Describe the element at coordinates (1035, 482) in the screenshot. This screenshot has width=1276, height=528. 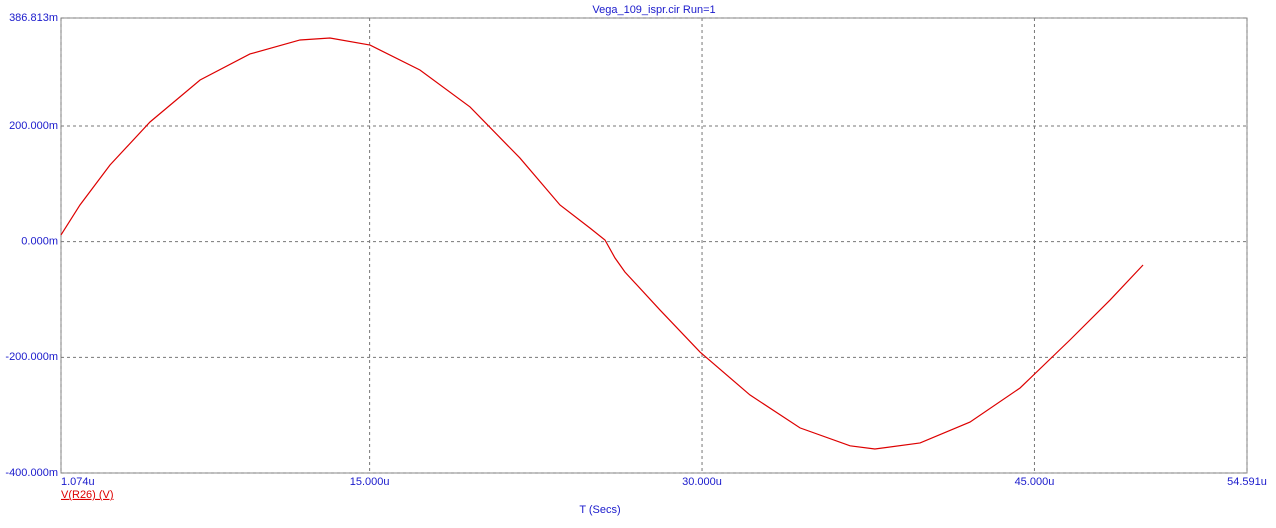
I see `x-tick-label: 45.000u` at that location.